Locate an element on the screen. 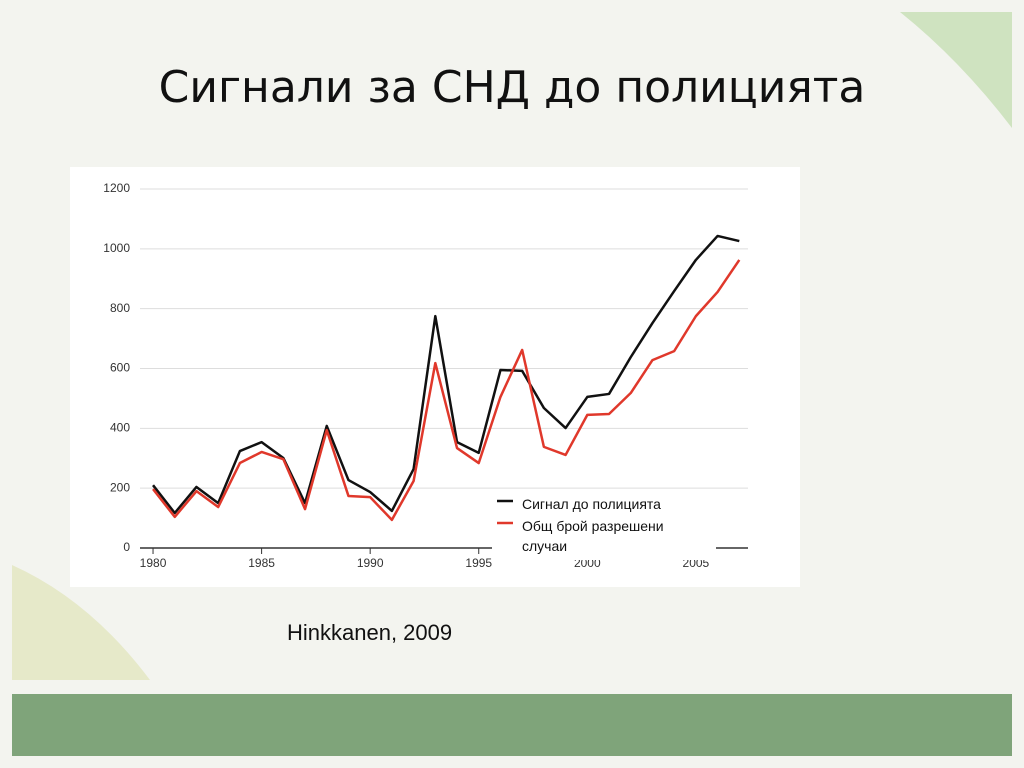  x-tick-label: 1980 is located at coordinates (153, 563).